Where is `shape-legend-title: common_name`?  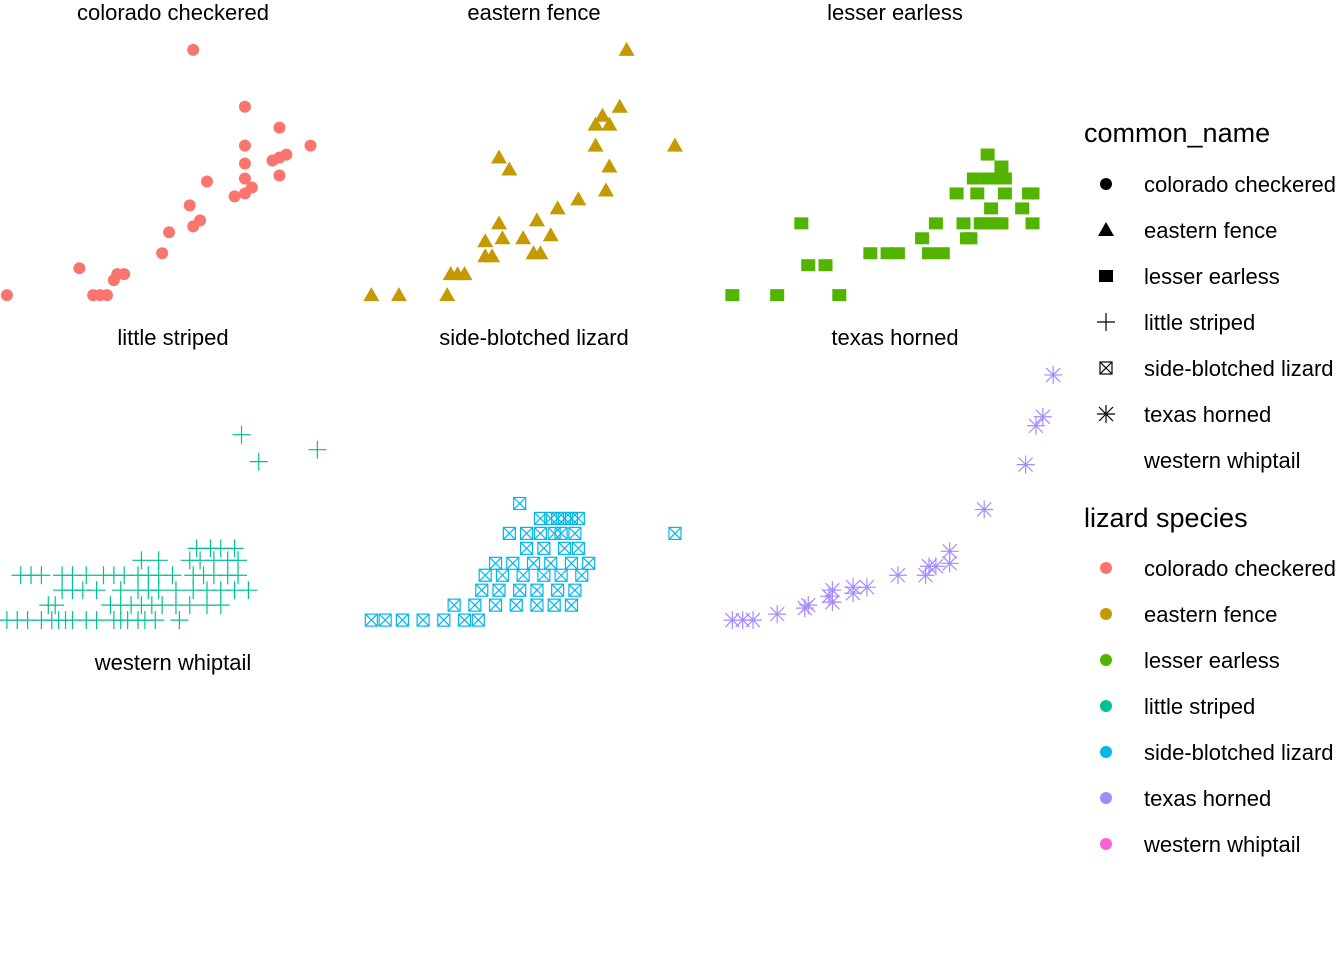 shape-legend-title: common_name is located at coordinates (1177, 133).